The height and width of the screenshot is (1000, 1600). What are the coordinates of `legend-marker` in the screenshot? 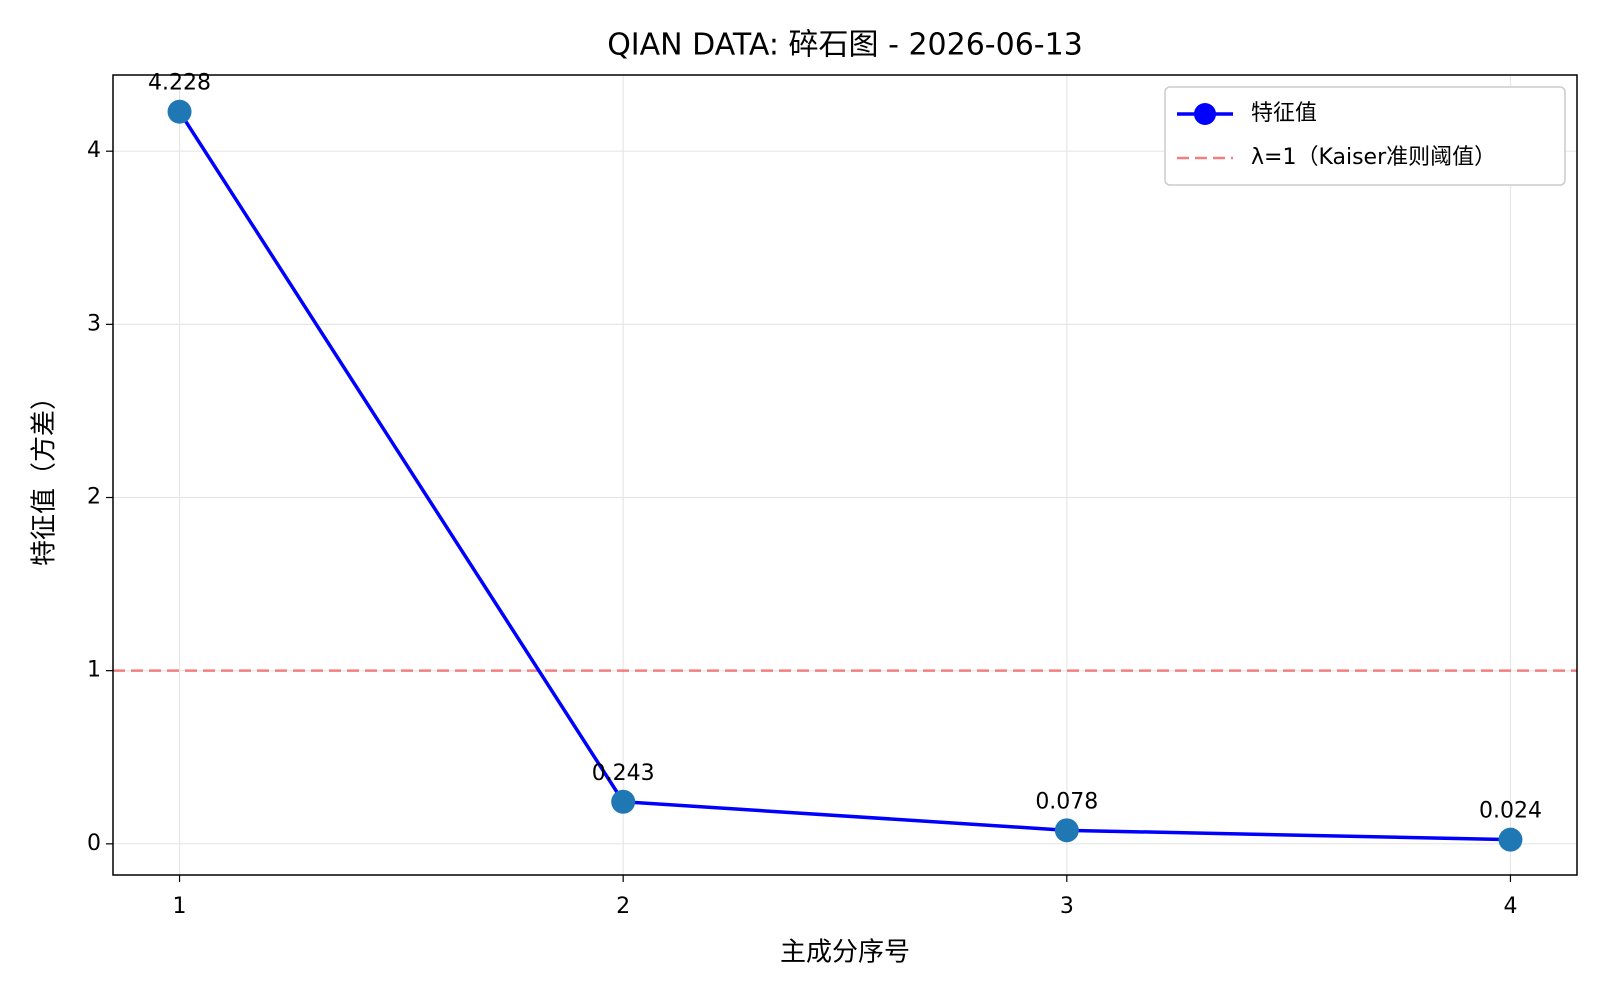 It's located at (1205, 114).